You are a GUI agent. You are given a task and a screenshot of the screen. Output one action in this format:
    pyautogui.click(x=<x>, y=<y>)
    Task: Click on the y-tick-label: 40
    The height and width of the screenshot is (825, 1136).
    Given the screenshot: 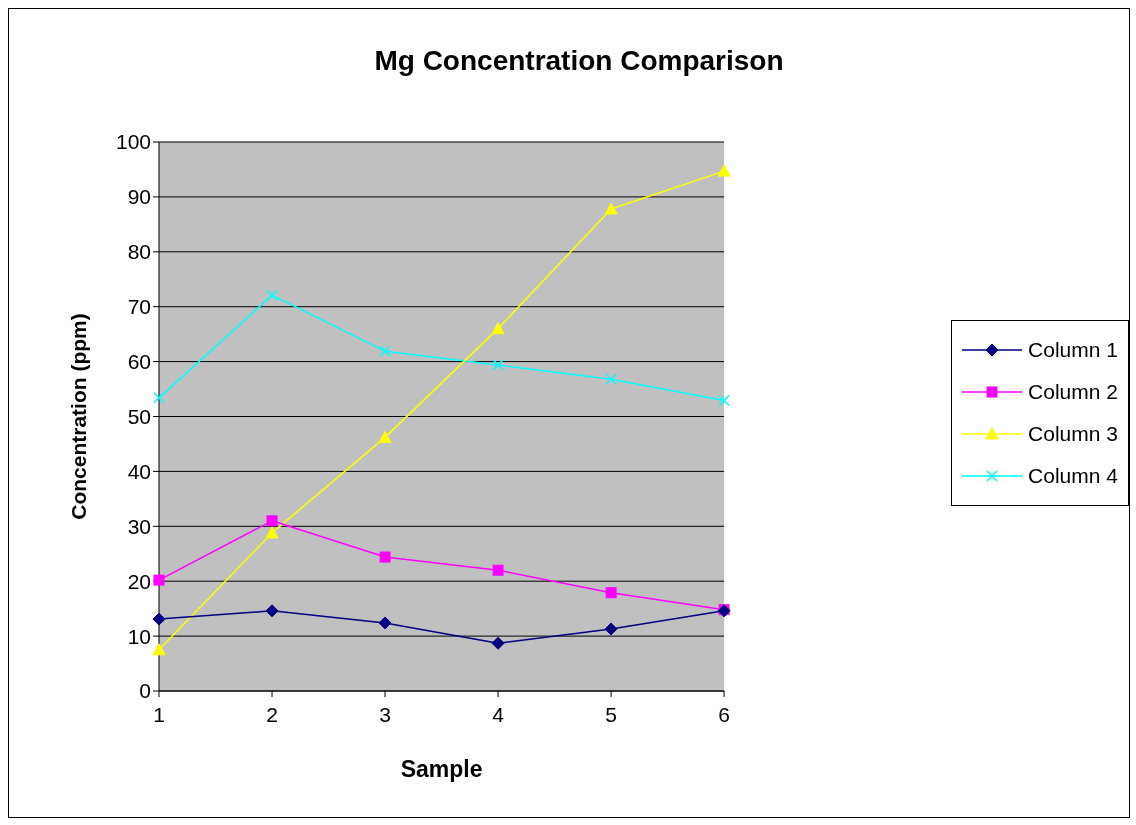 What is the action you would take?
    pyautogui.click(x=139, y=471)
    